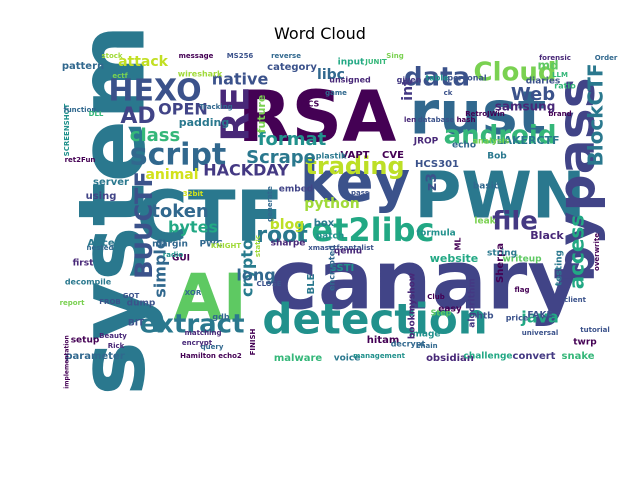 Image resolution: width=640 pixels, height=480 pixels. What do you see at coordinates (226, 246) in the screenshot?
I see `word-knight: KNIGHT` at bounding box center [226, 246].